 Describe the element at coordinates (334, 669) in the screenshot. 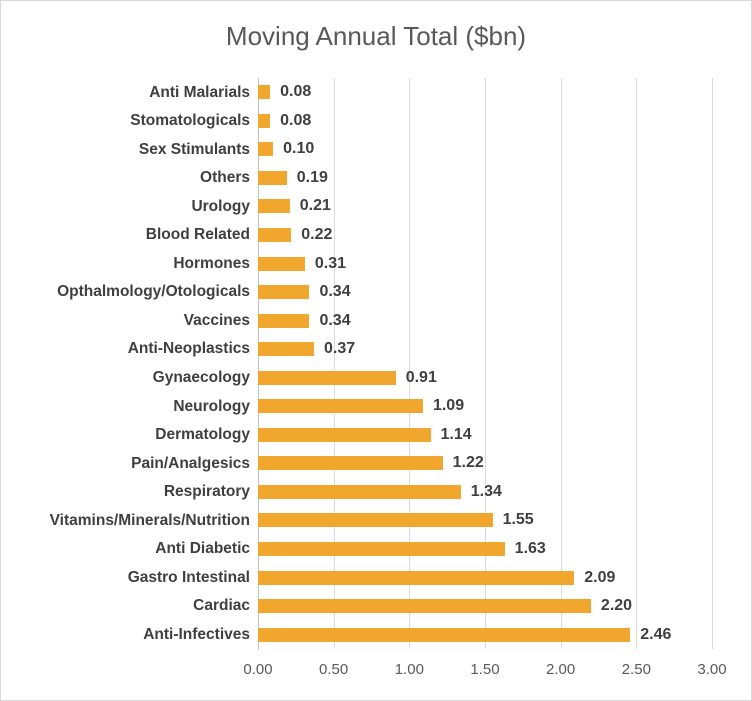

I see `x-tick-label: 0.50` at that location.